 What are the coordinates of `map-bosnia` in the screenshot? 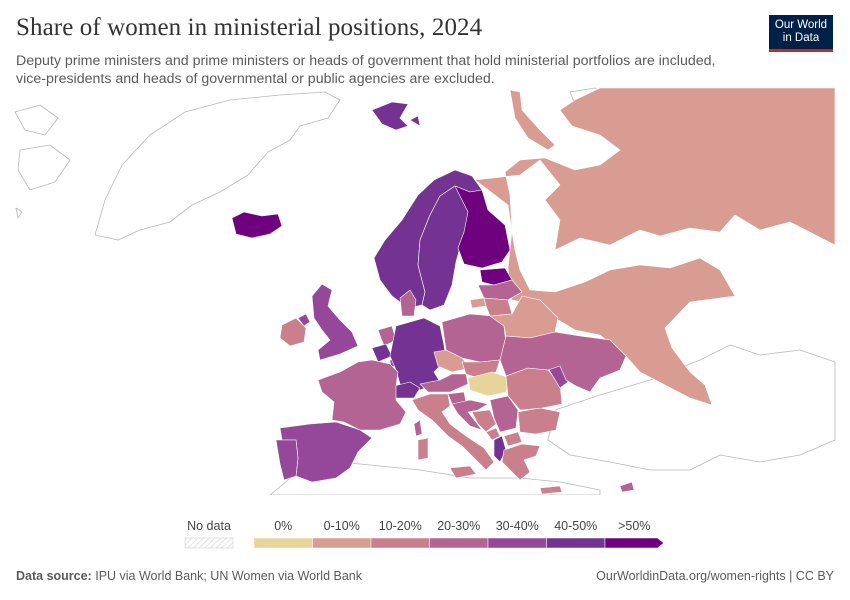 It's located at (484, 421).